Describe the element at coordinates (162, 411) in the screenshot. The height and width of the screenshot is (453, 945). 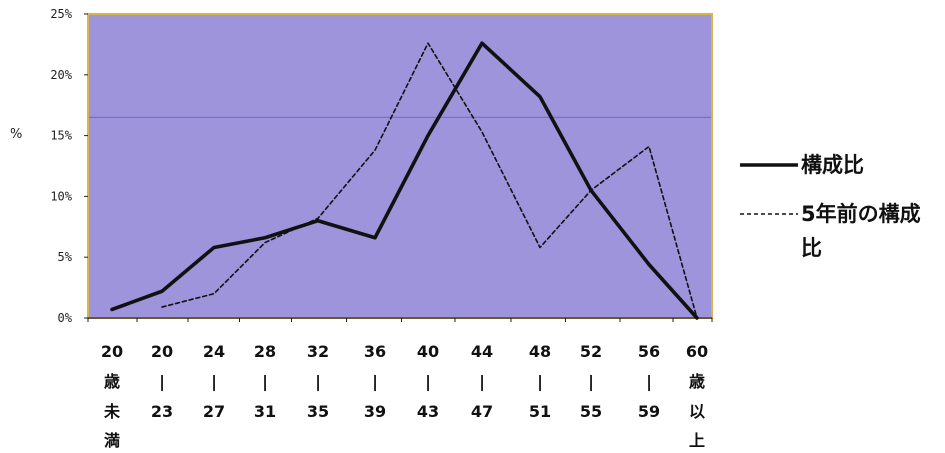
I see `x-tick-label: 23` at that location.